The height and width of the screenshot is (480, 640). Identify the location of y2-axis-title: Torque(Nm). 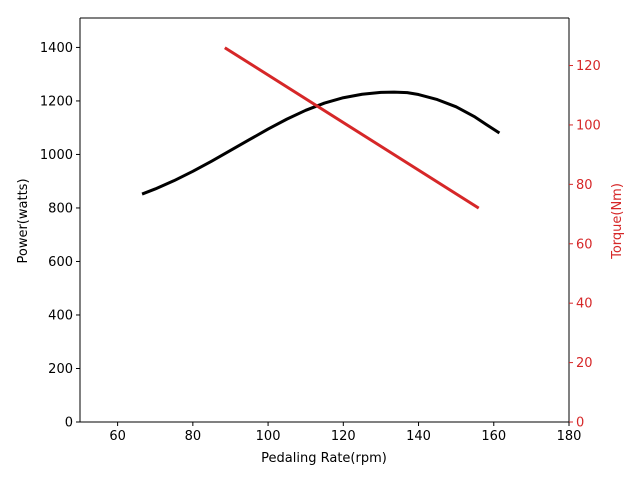
(617, 221).